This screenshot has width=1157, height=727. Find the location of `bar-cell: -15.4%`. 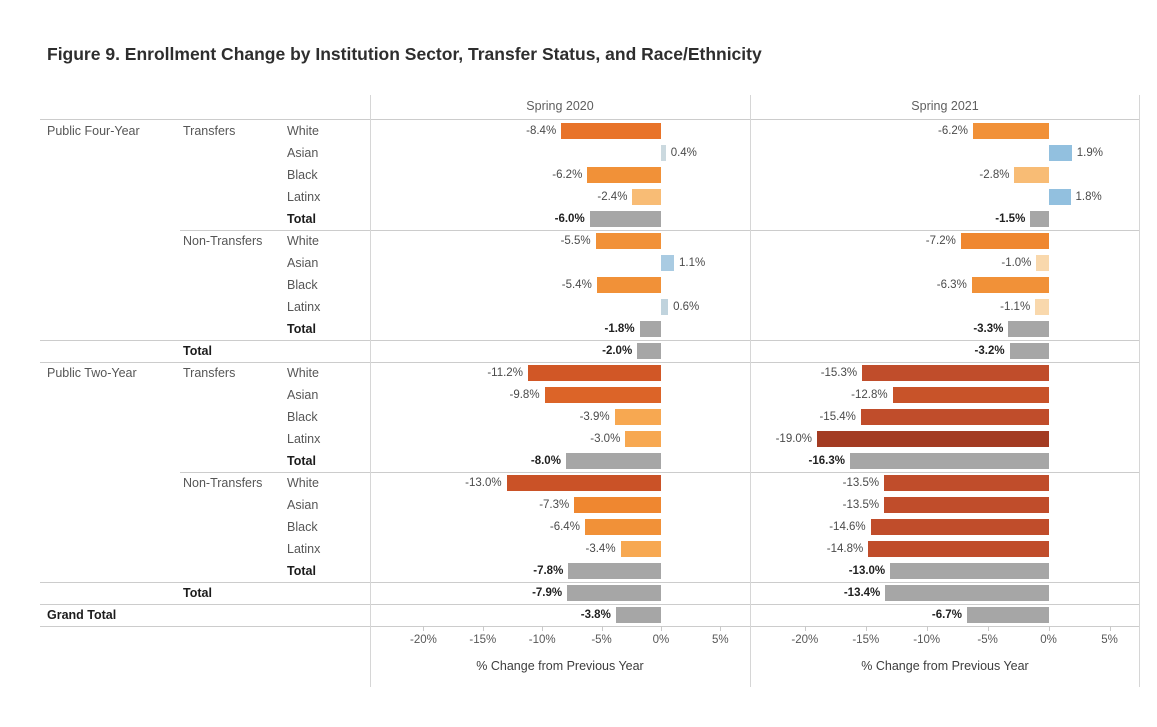

bar-cell: -15.4% is located at coordinates (945, 417).